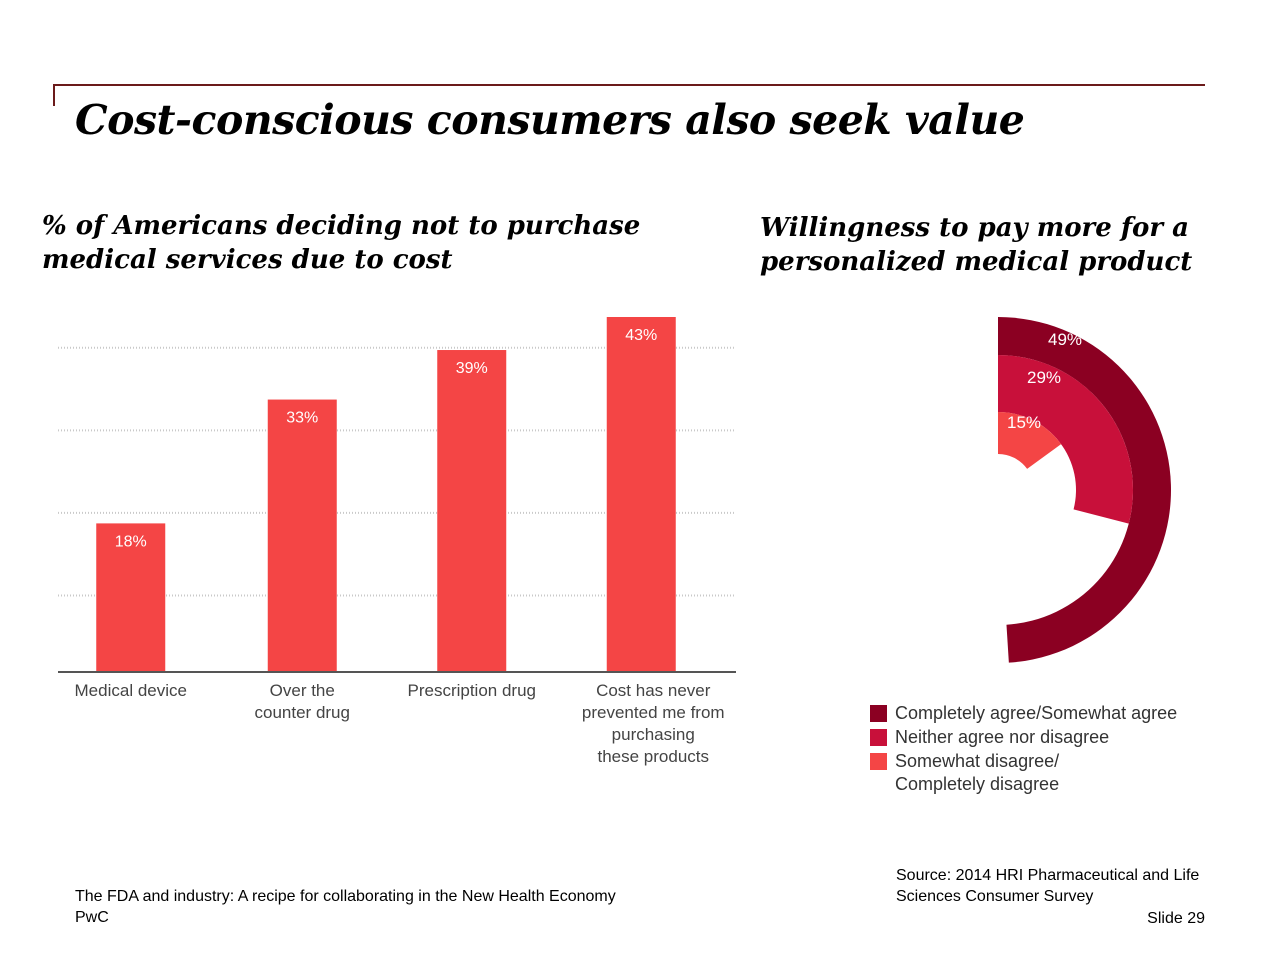 Image resolution: width=1280 pixels, height=960 pixels. Describe the element at coordinates (54, 95) in the screenshot. I see `title-rule-tick` at that location.